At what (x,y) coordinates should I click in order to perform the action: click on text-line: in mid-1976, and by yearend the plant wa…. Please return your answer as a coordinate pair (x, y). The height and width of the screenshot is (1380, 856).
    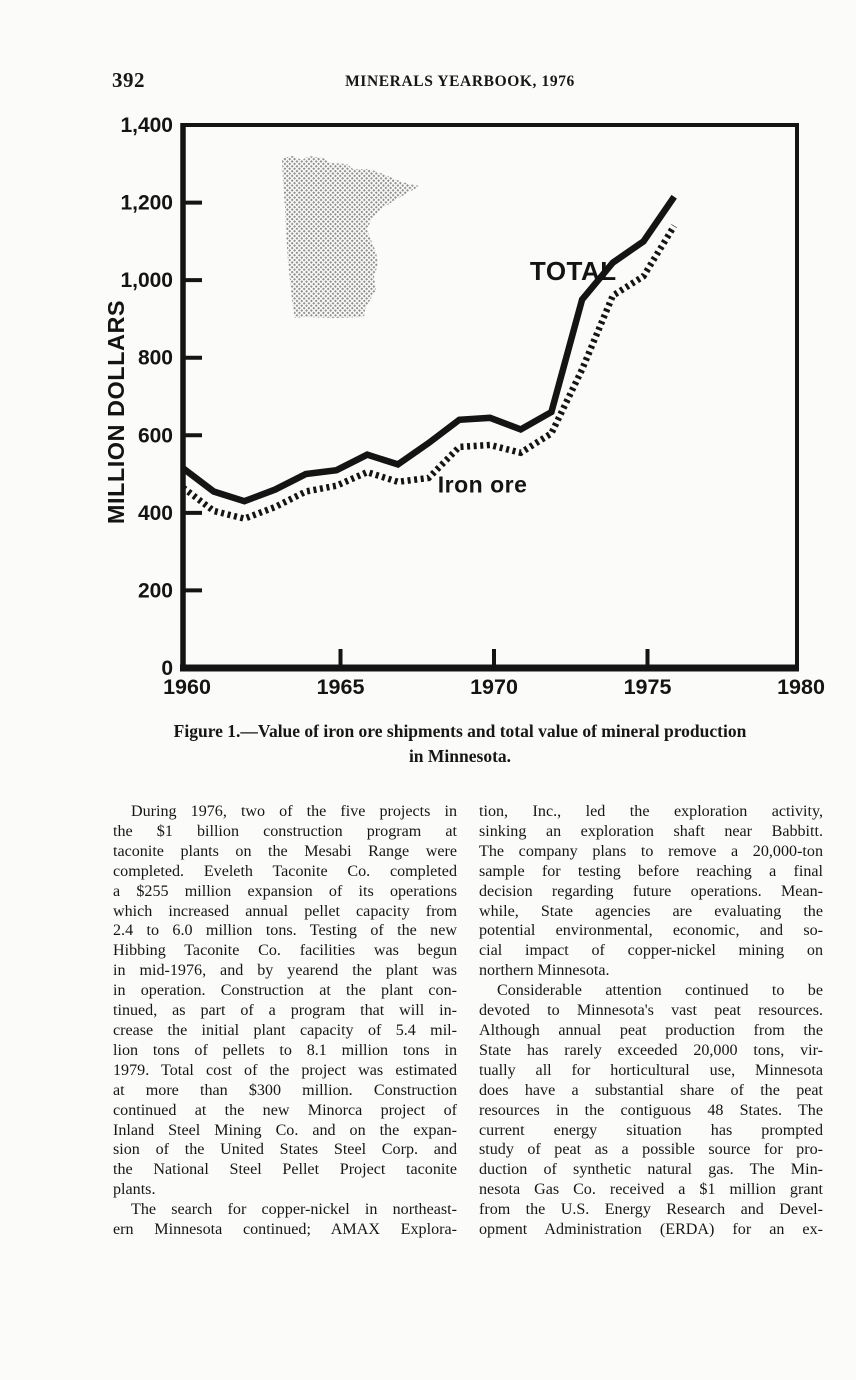
    Looking at the image, I should click on (285, 971).